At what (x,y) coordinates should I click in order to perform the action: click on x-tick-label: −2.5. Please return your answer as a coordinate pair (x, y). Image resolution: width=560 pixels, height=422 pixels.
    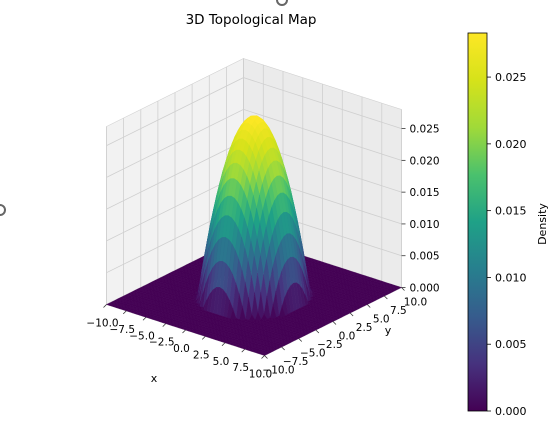
    Looking at the image, I should click on (162, 343).